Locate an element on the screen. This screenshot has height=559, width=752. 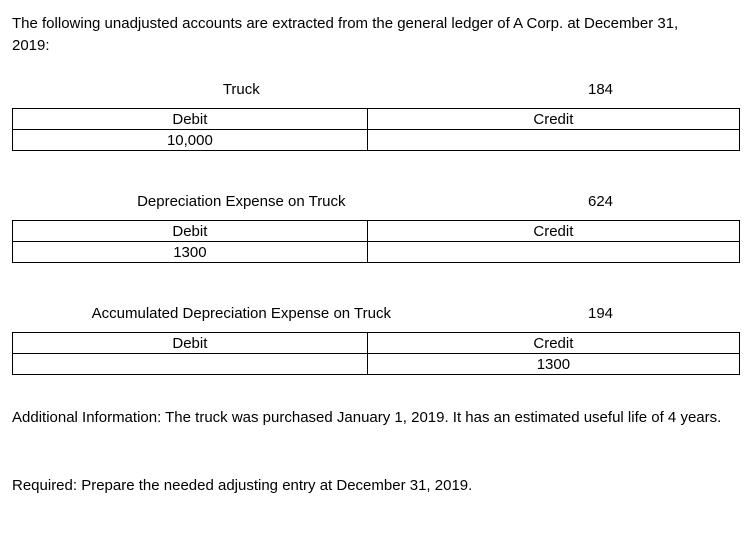
debit-value-cell: 10,000 is located at coordinates (190, 140).